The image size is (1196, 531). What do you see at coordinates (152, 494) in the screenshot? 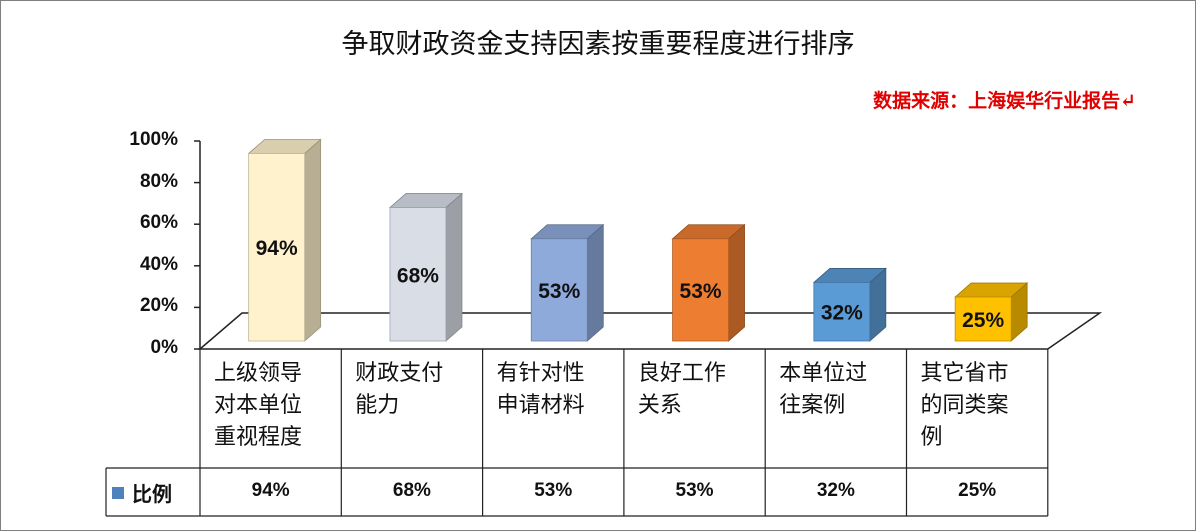
I see `legend-label: 比例` at bounding box center [152, 494].